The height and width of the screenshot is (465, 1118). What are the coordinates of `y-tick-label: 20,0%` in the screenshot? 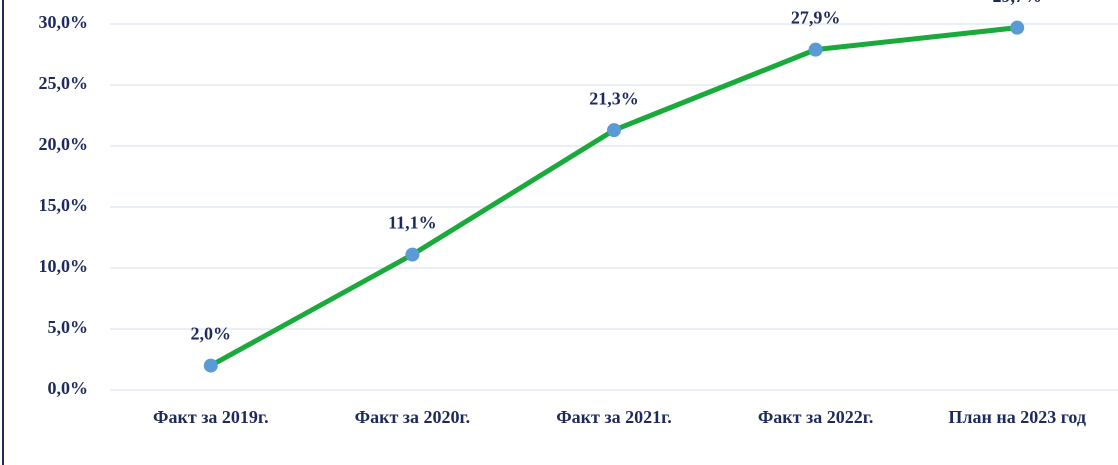 It's located at (64, 144).